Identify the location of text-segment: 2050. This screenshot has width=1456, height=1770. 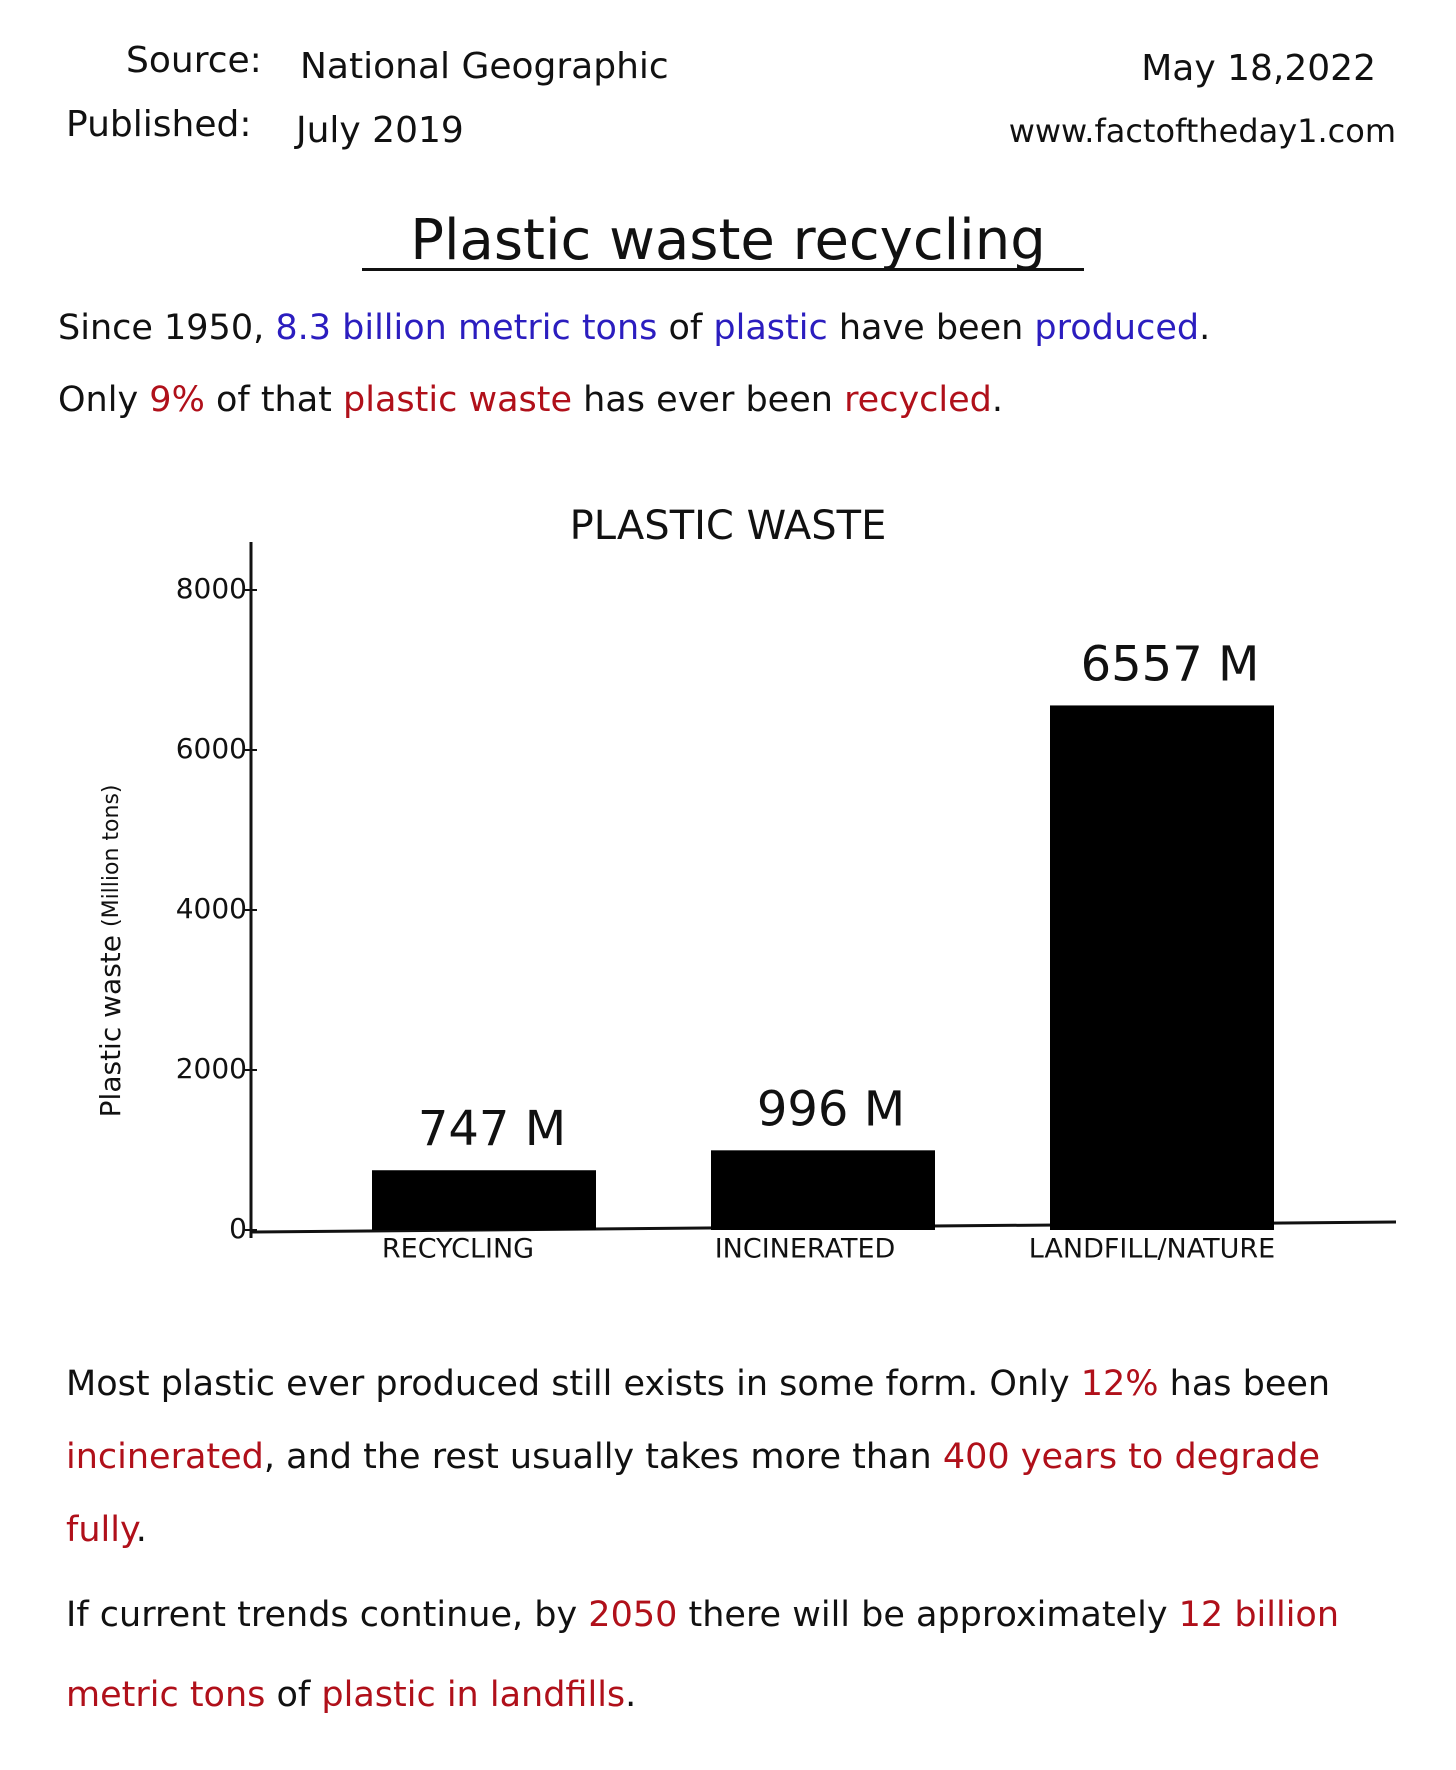
(633, 1615).